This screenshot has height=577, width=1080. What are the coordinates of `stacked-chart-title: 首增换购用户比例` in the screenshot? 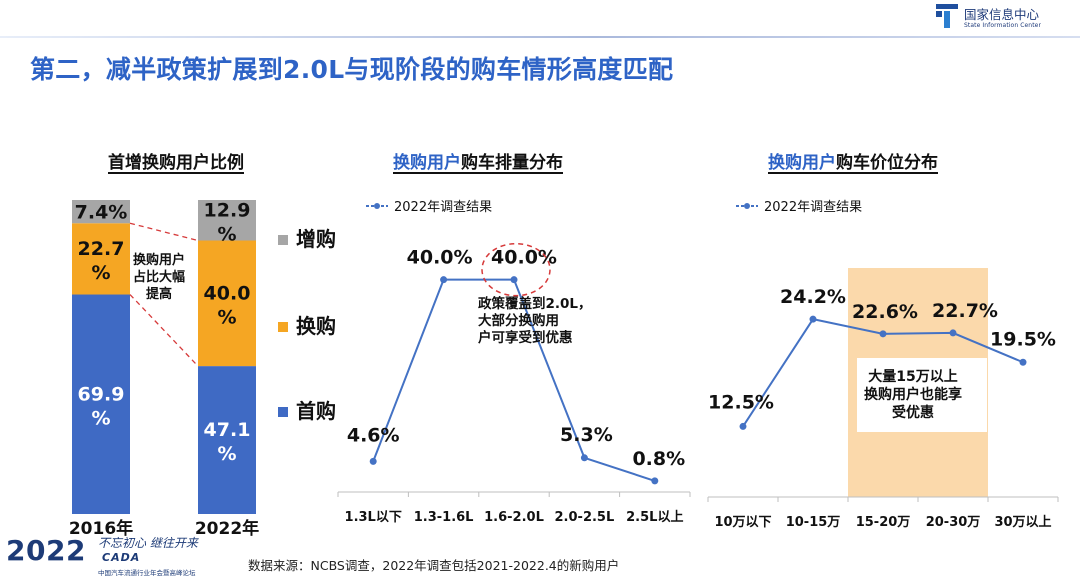 It's located at (176, 163).